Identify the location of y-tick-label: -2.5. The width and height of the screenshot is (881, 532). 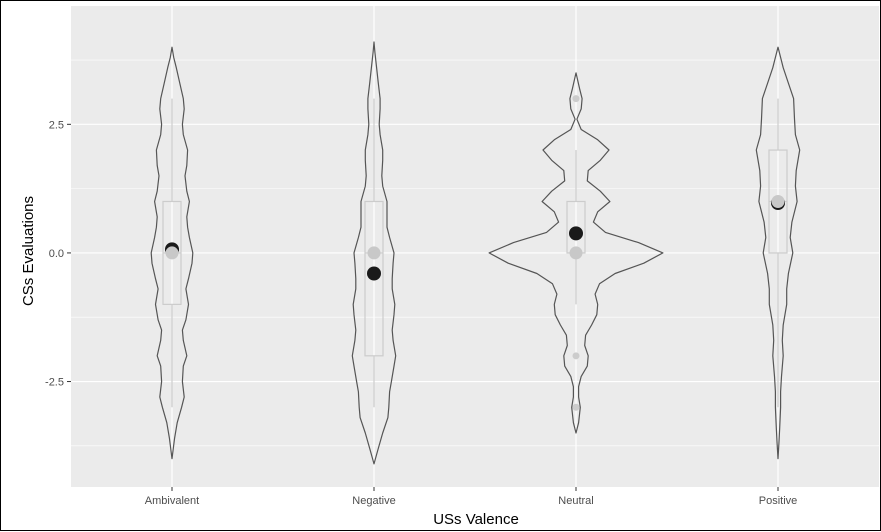
(54, 383).